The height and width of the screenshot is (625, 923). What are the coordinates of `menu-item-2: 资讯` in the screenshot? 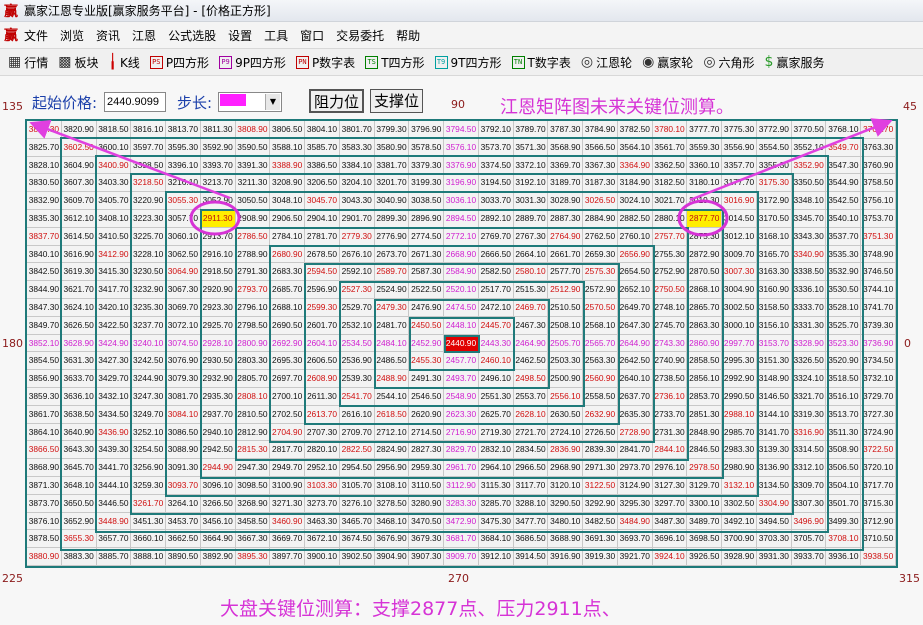 It's located at (108, 35).